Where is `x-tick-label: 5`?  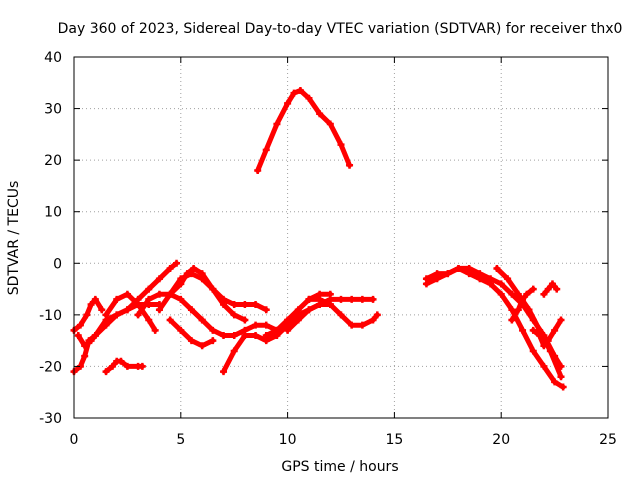 x-tick-label: 5 is located at coordinates (180, 440).